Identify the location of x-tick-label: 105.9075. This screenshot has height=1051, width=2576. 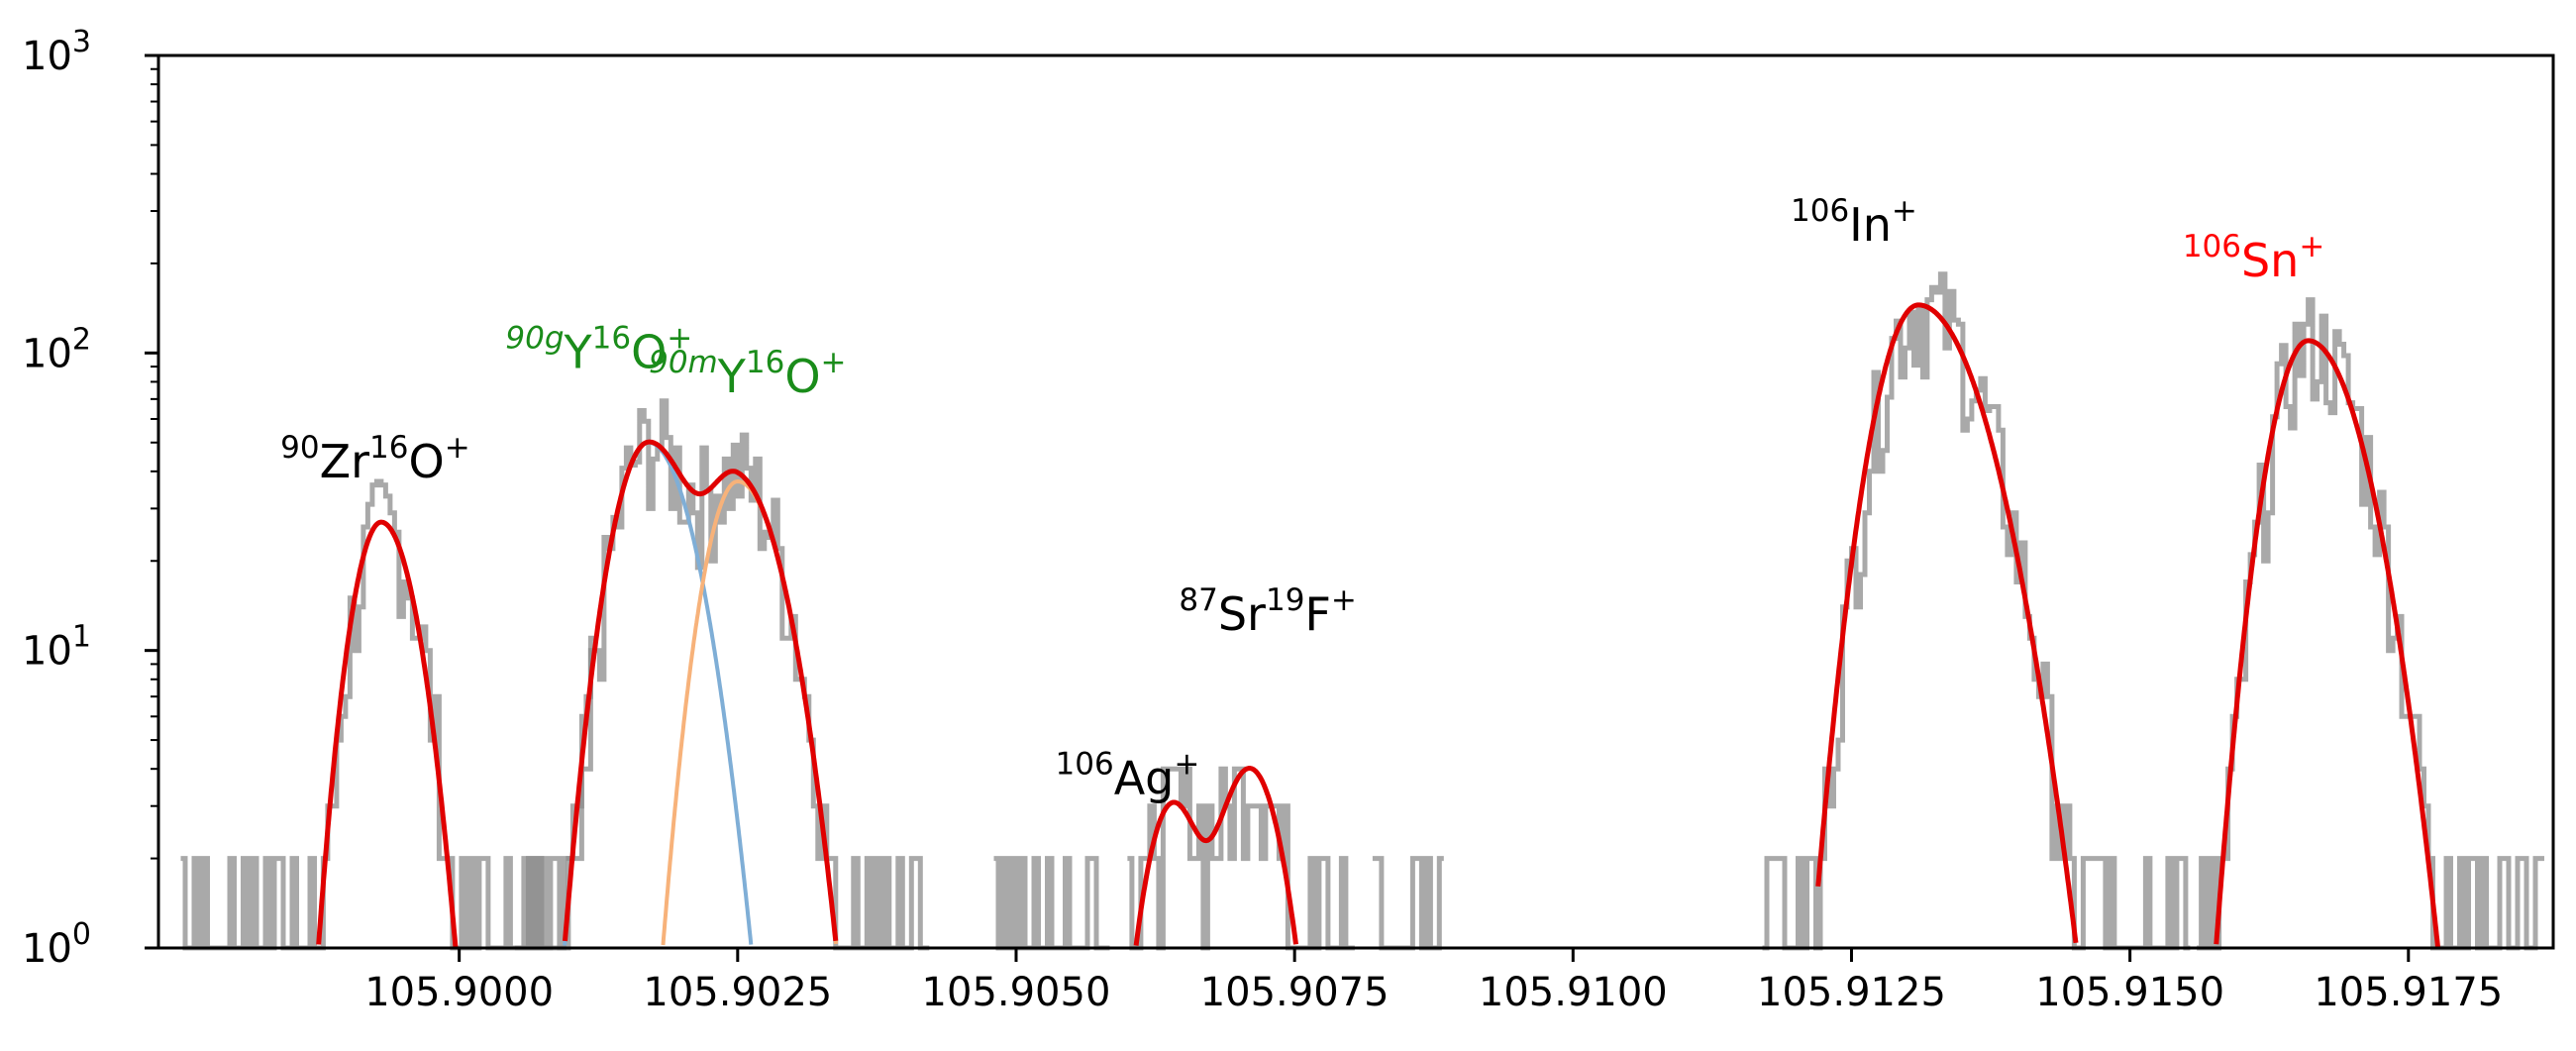
(1295, 992).